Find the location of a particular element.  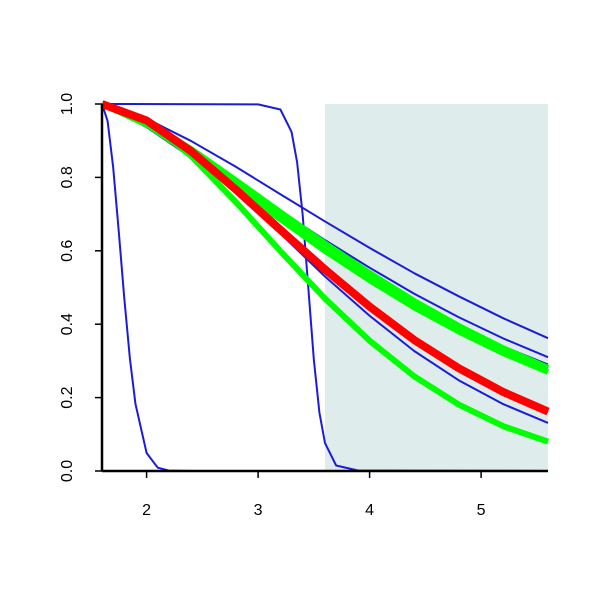

y-tick-label: 0.0 is located at coordinates (67, 471).